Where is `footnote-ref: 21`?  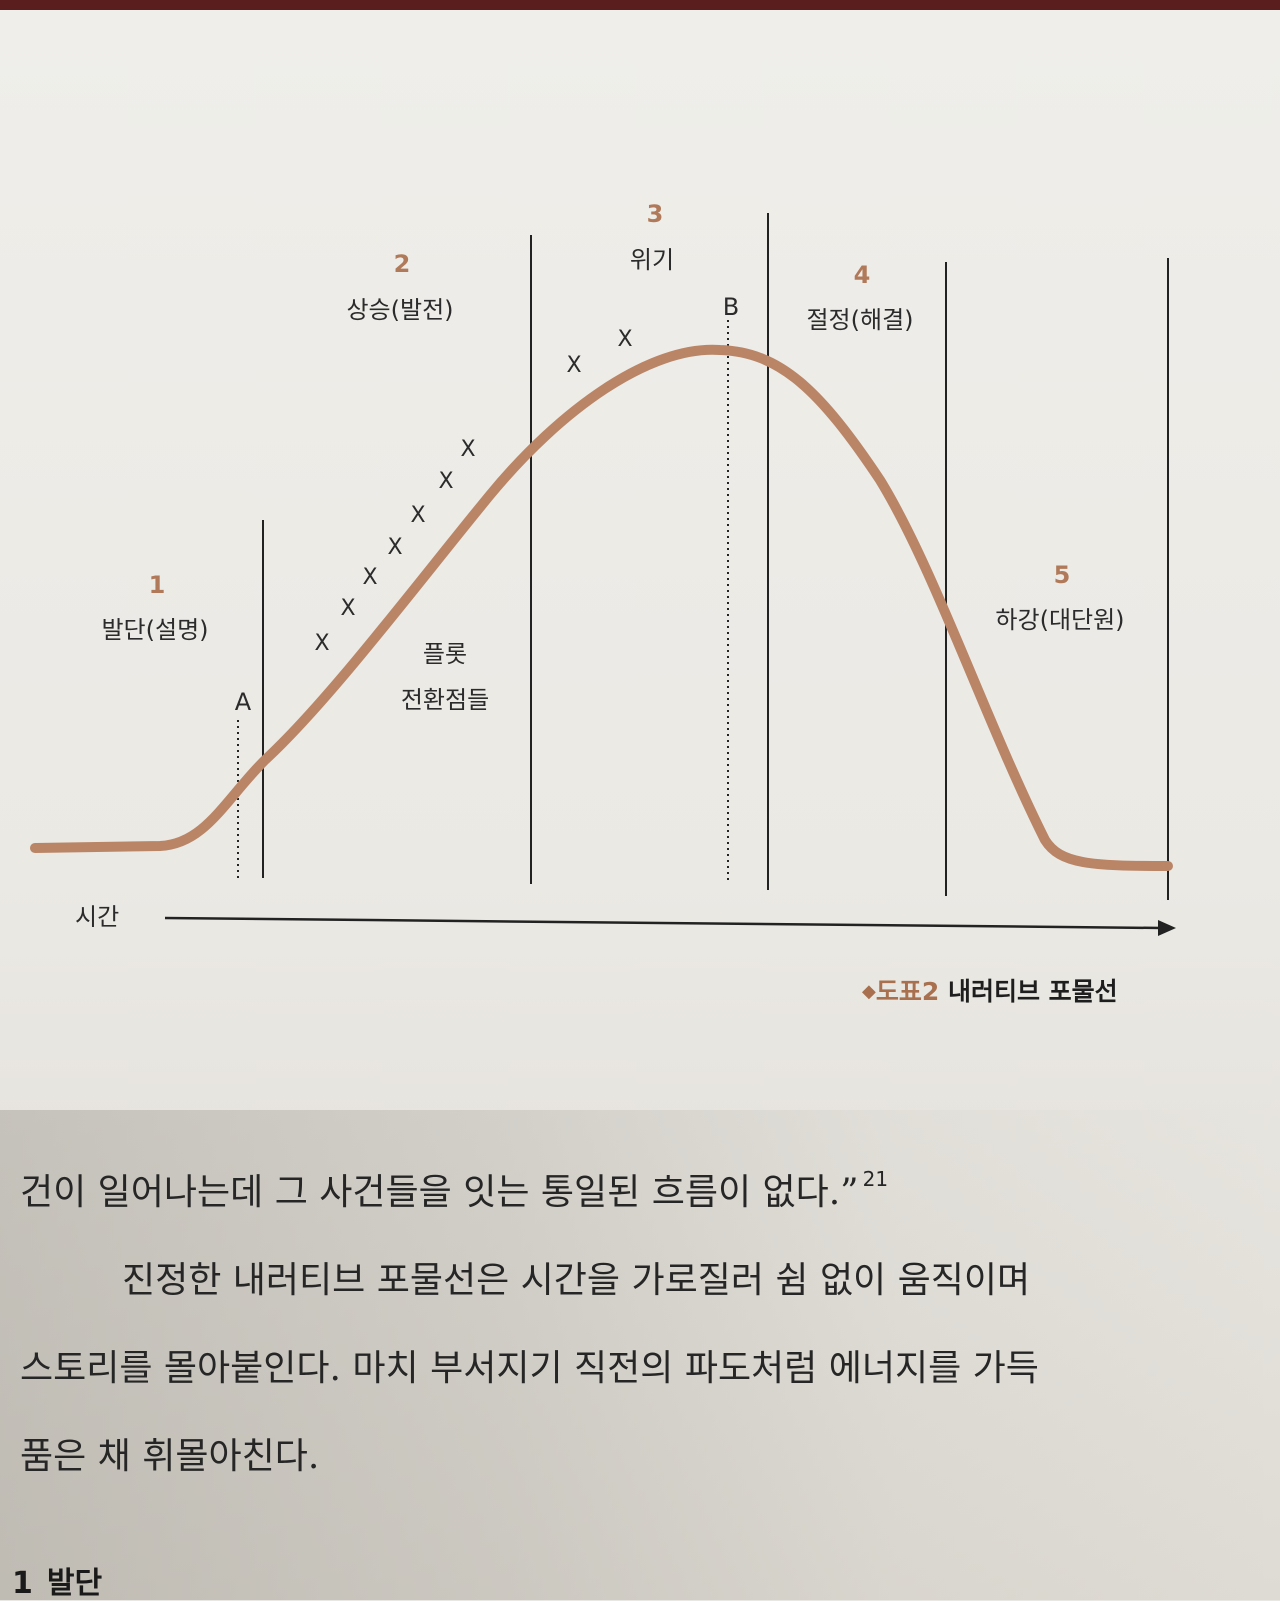 footnote-ref: 21 is located at coordinates (875, 1179).